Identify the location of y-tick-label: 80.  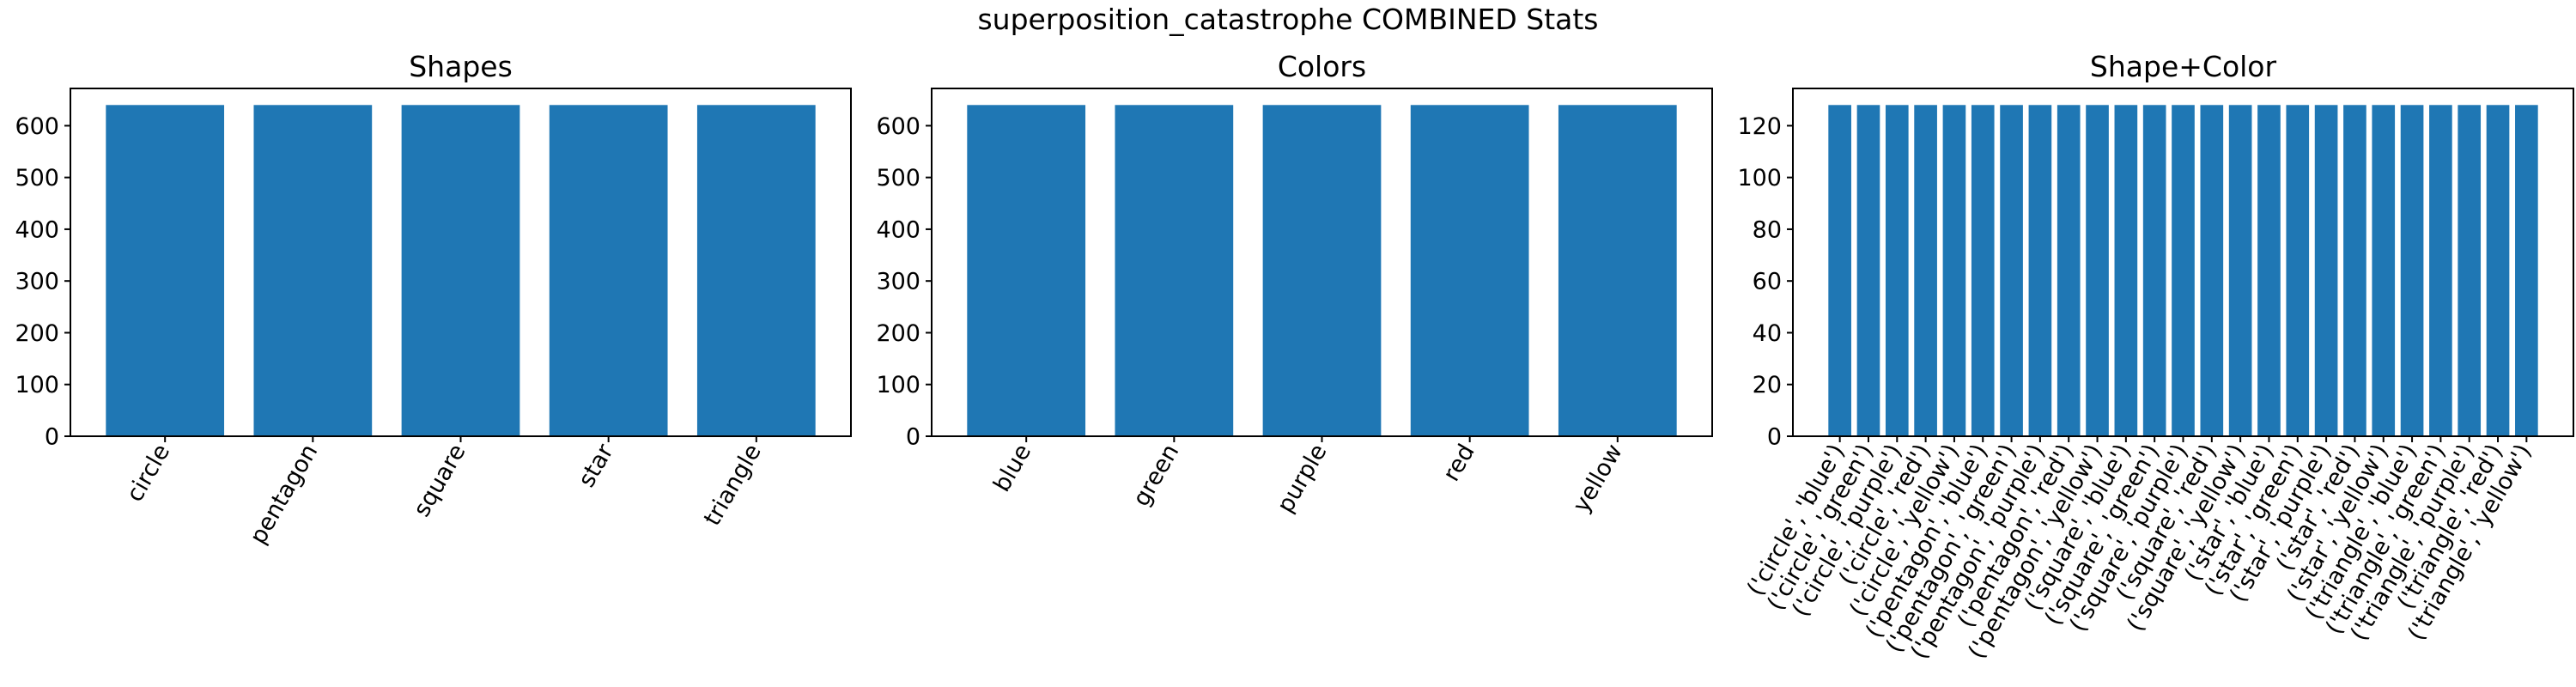
(1768, 229).